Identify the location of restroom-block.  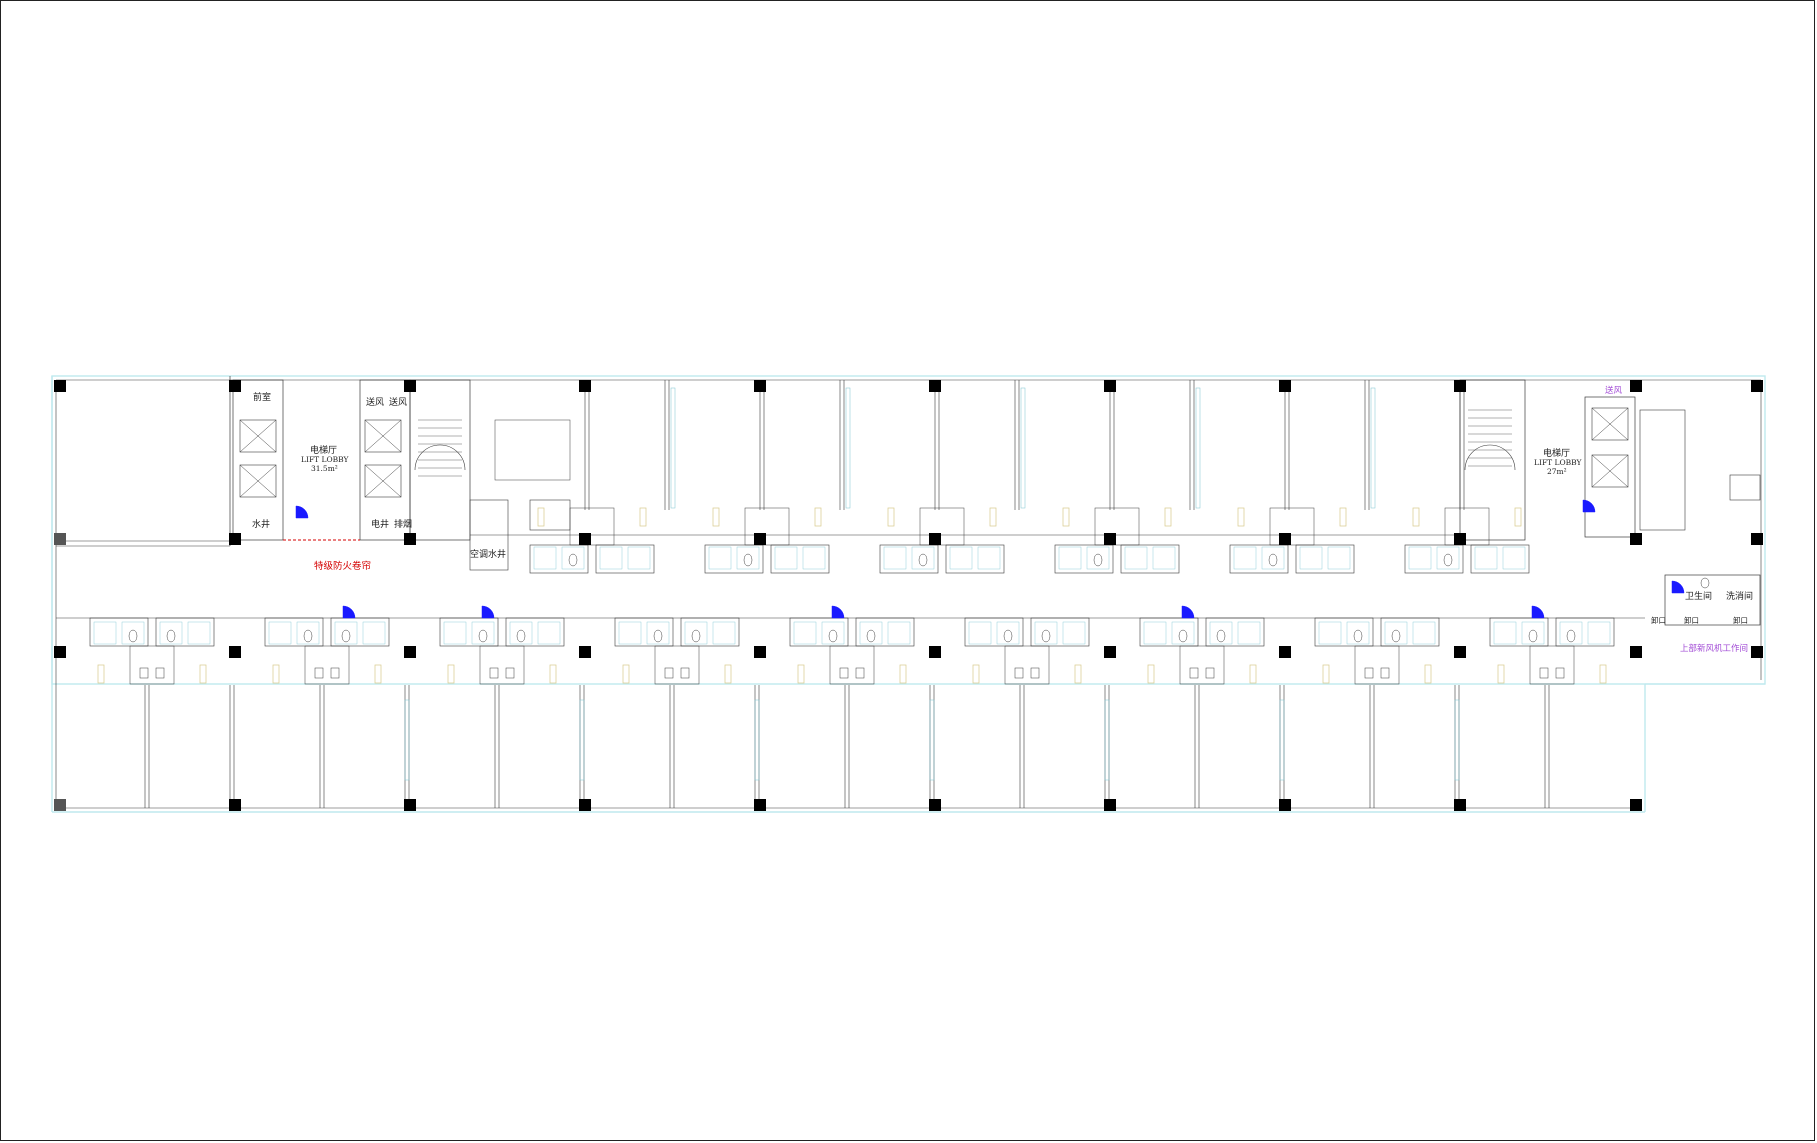
(1712, 600).